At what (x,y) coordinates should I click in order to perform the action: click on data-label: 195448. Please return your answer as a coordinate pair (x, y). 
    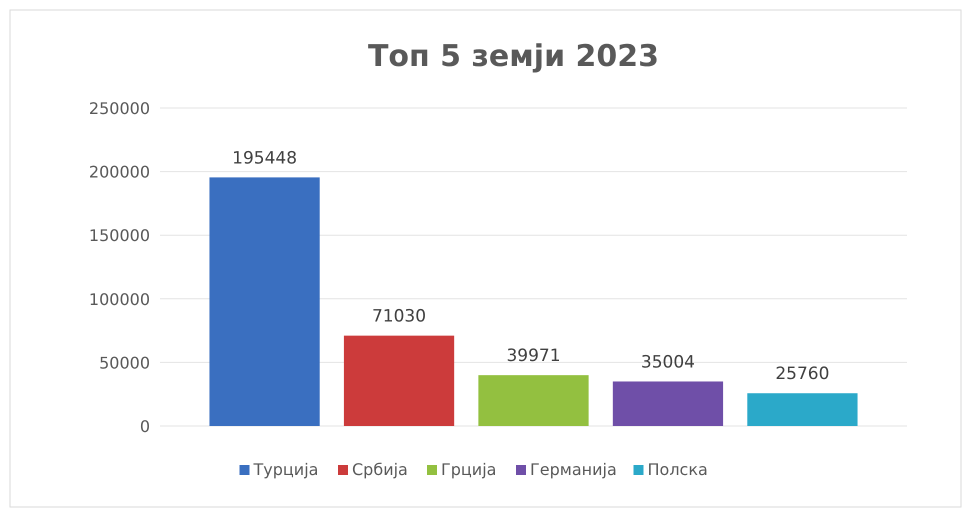
    Looking at the image, I should click on (265, 158).